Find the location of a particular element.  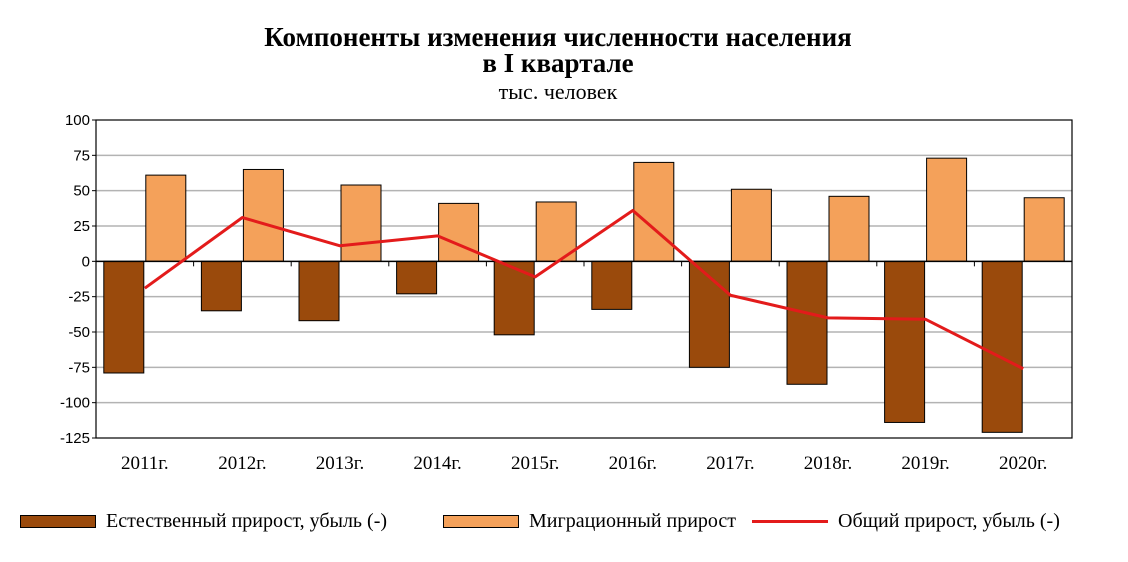

legend-label-natural: Естественный прирост, убыль (-) is located at coordinates (247, 520).